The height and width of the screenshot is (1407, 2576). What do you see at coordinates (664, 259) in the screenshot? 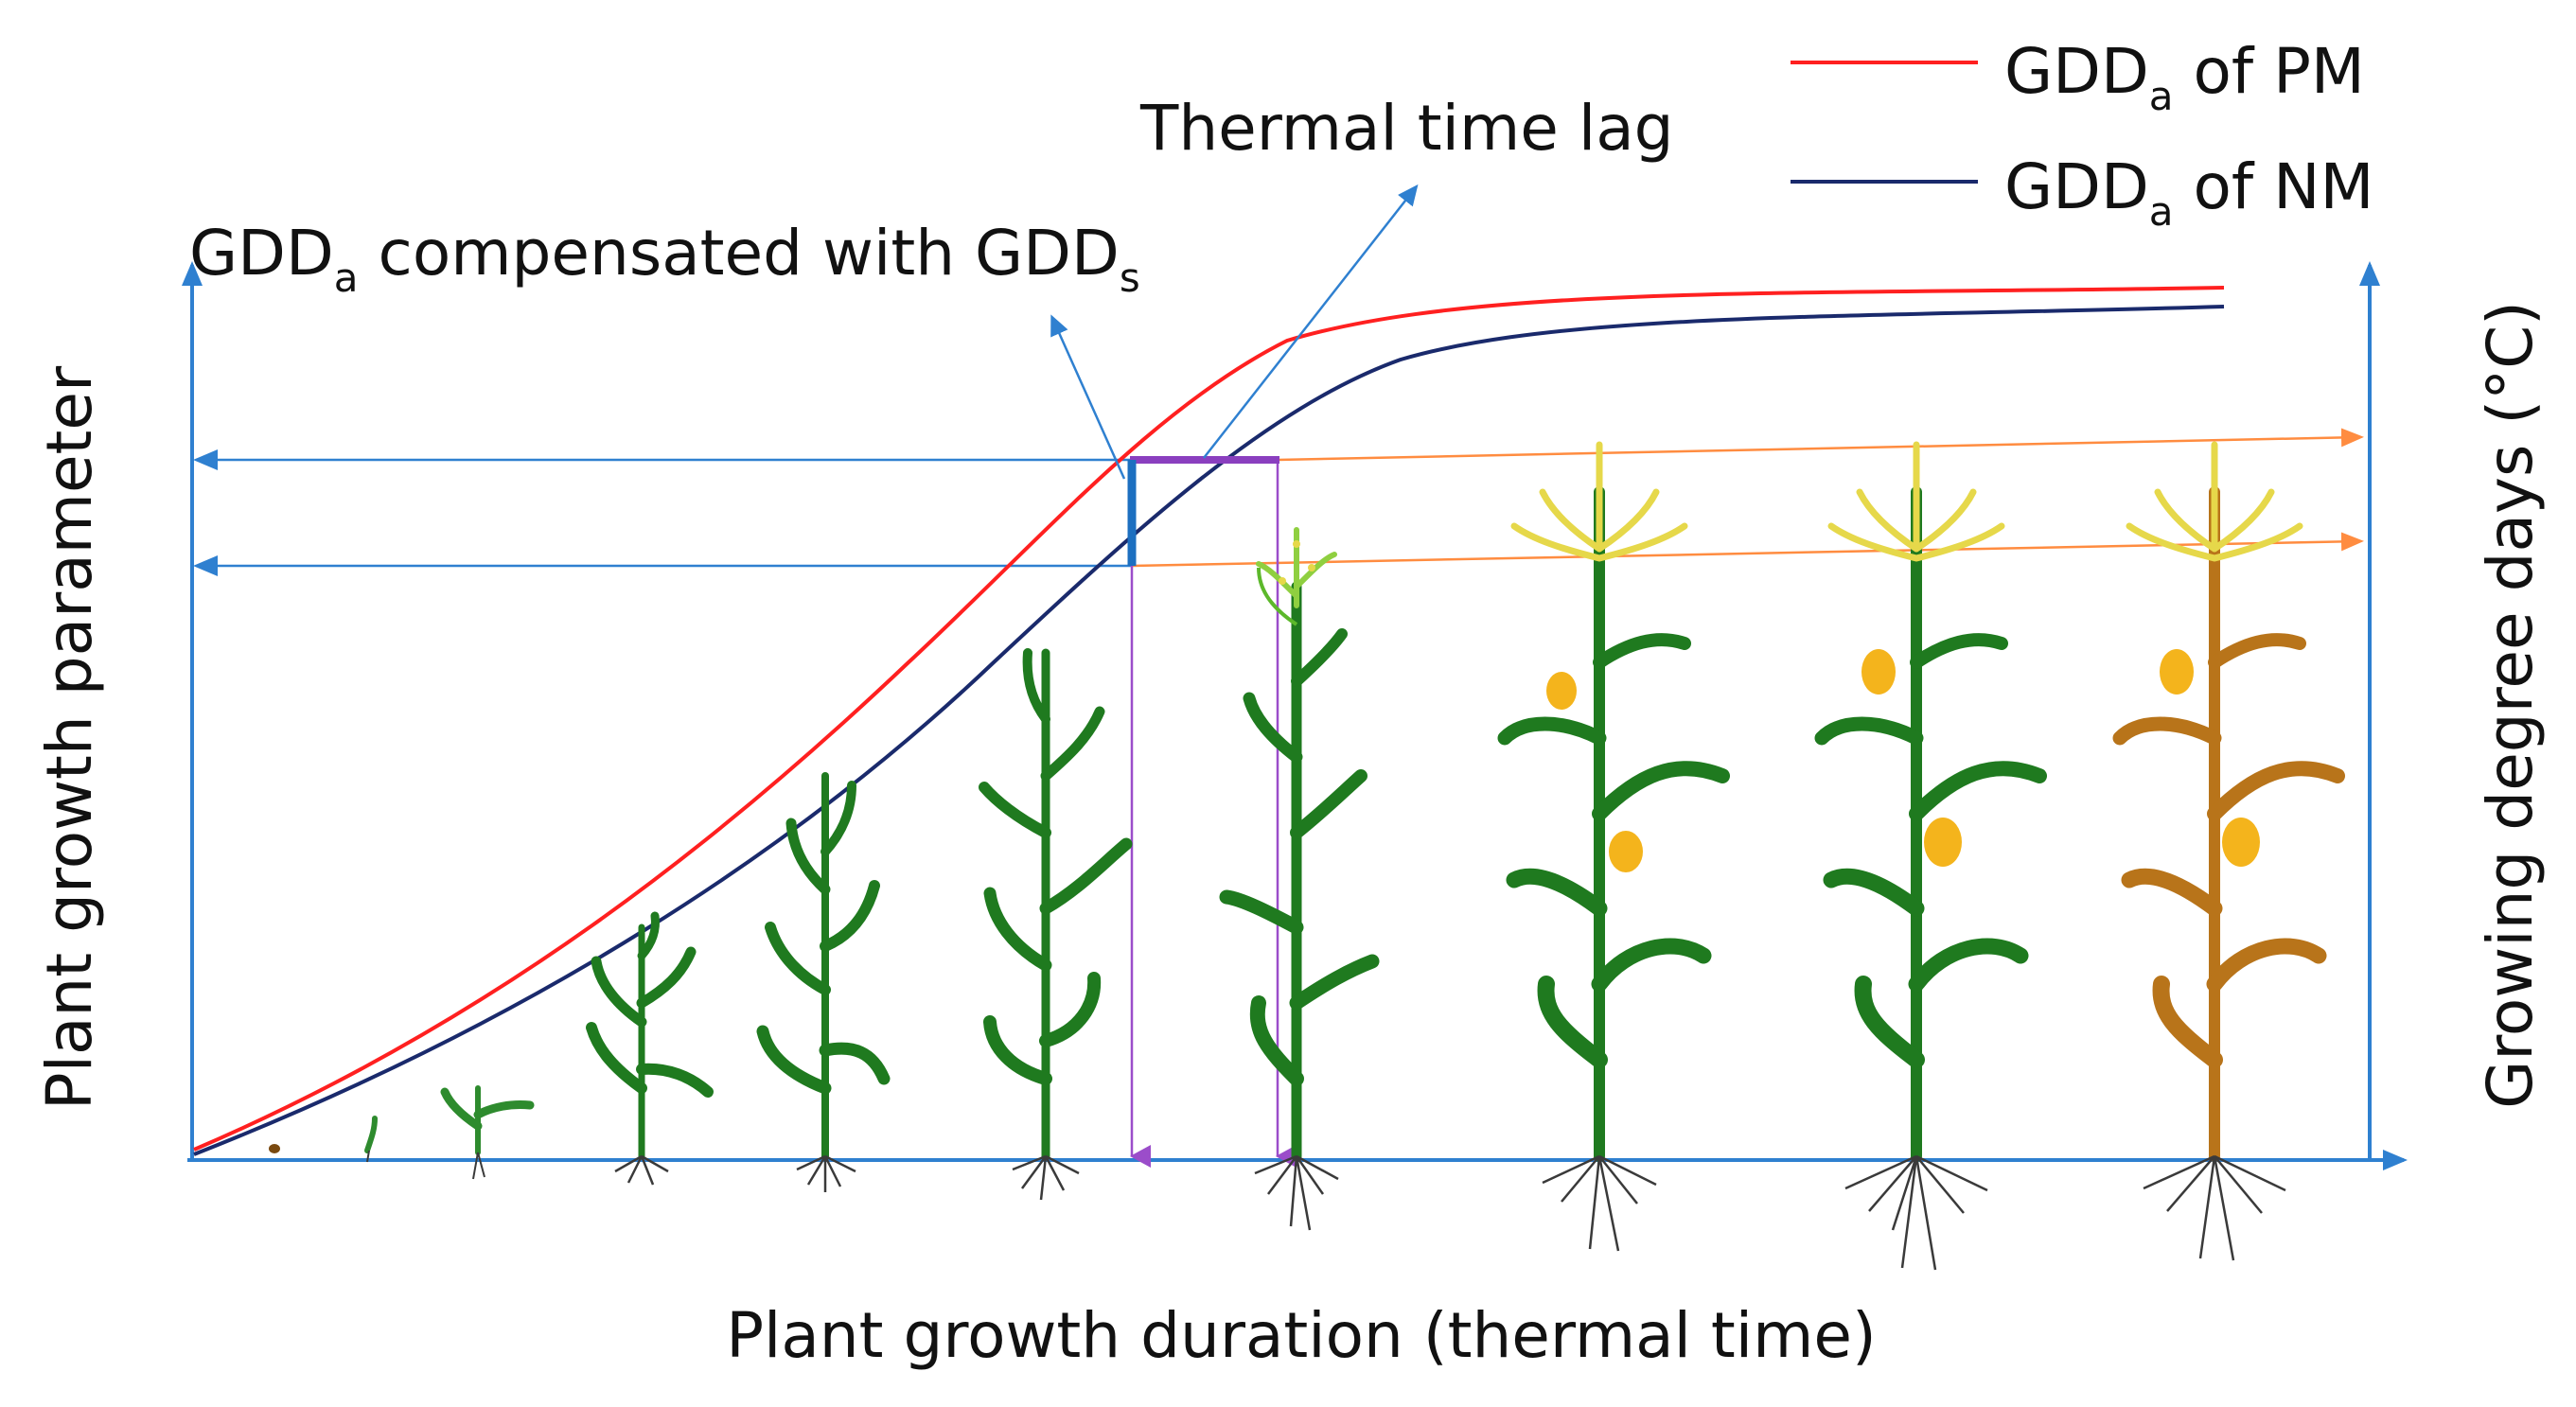
I see `compensation-label: GDDa compensated with GDDs` at bounding box center [664, 259].